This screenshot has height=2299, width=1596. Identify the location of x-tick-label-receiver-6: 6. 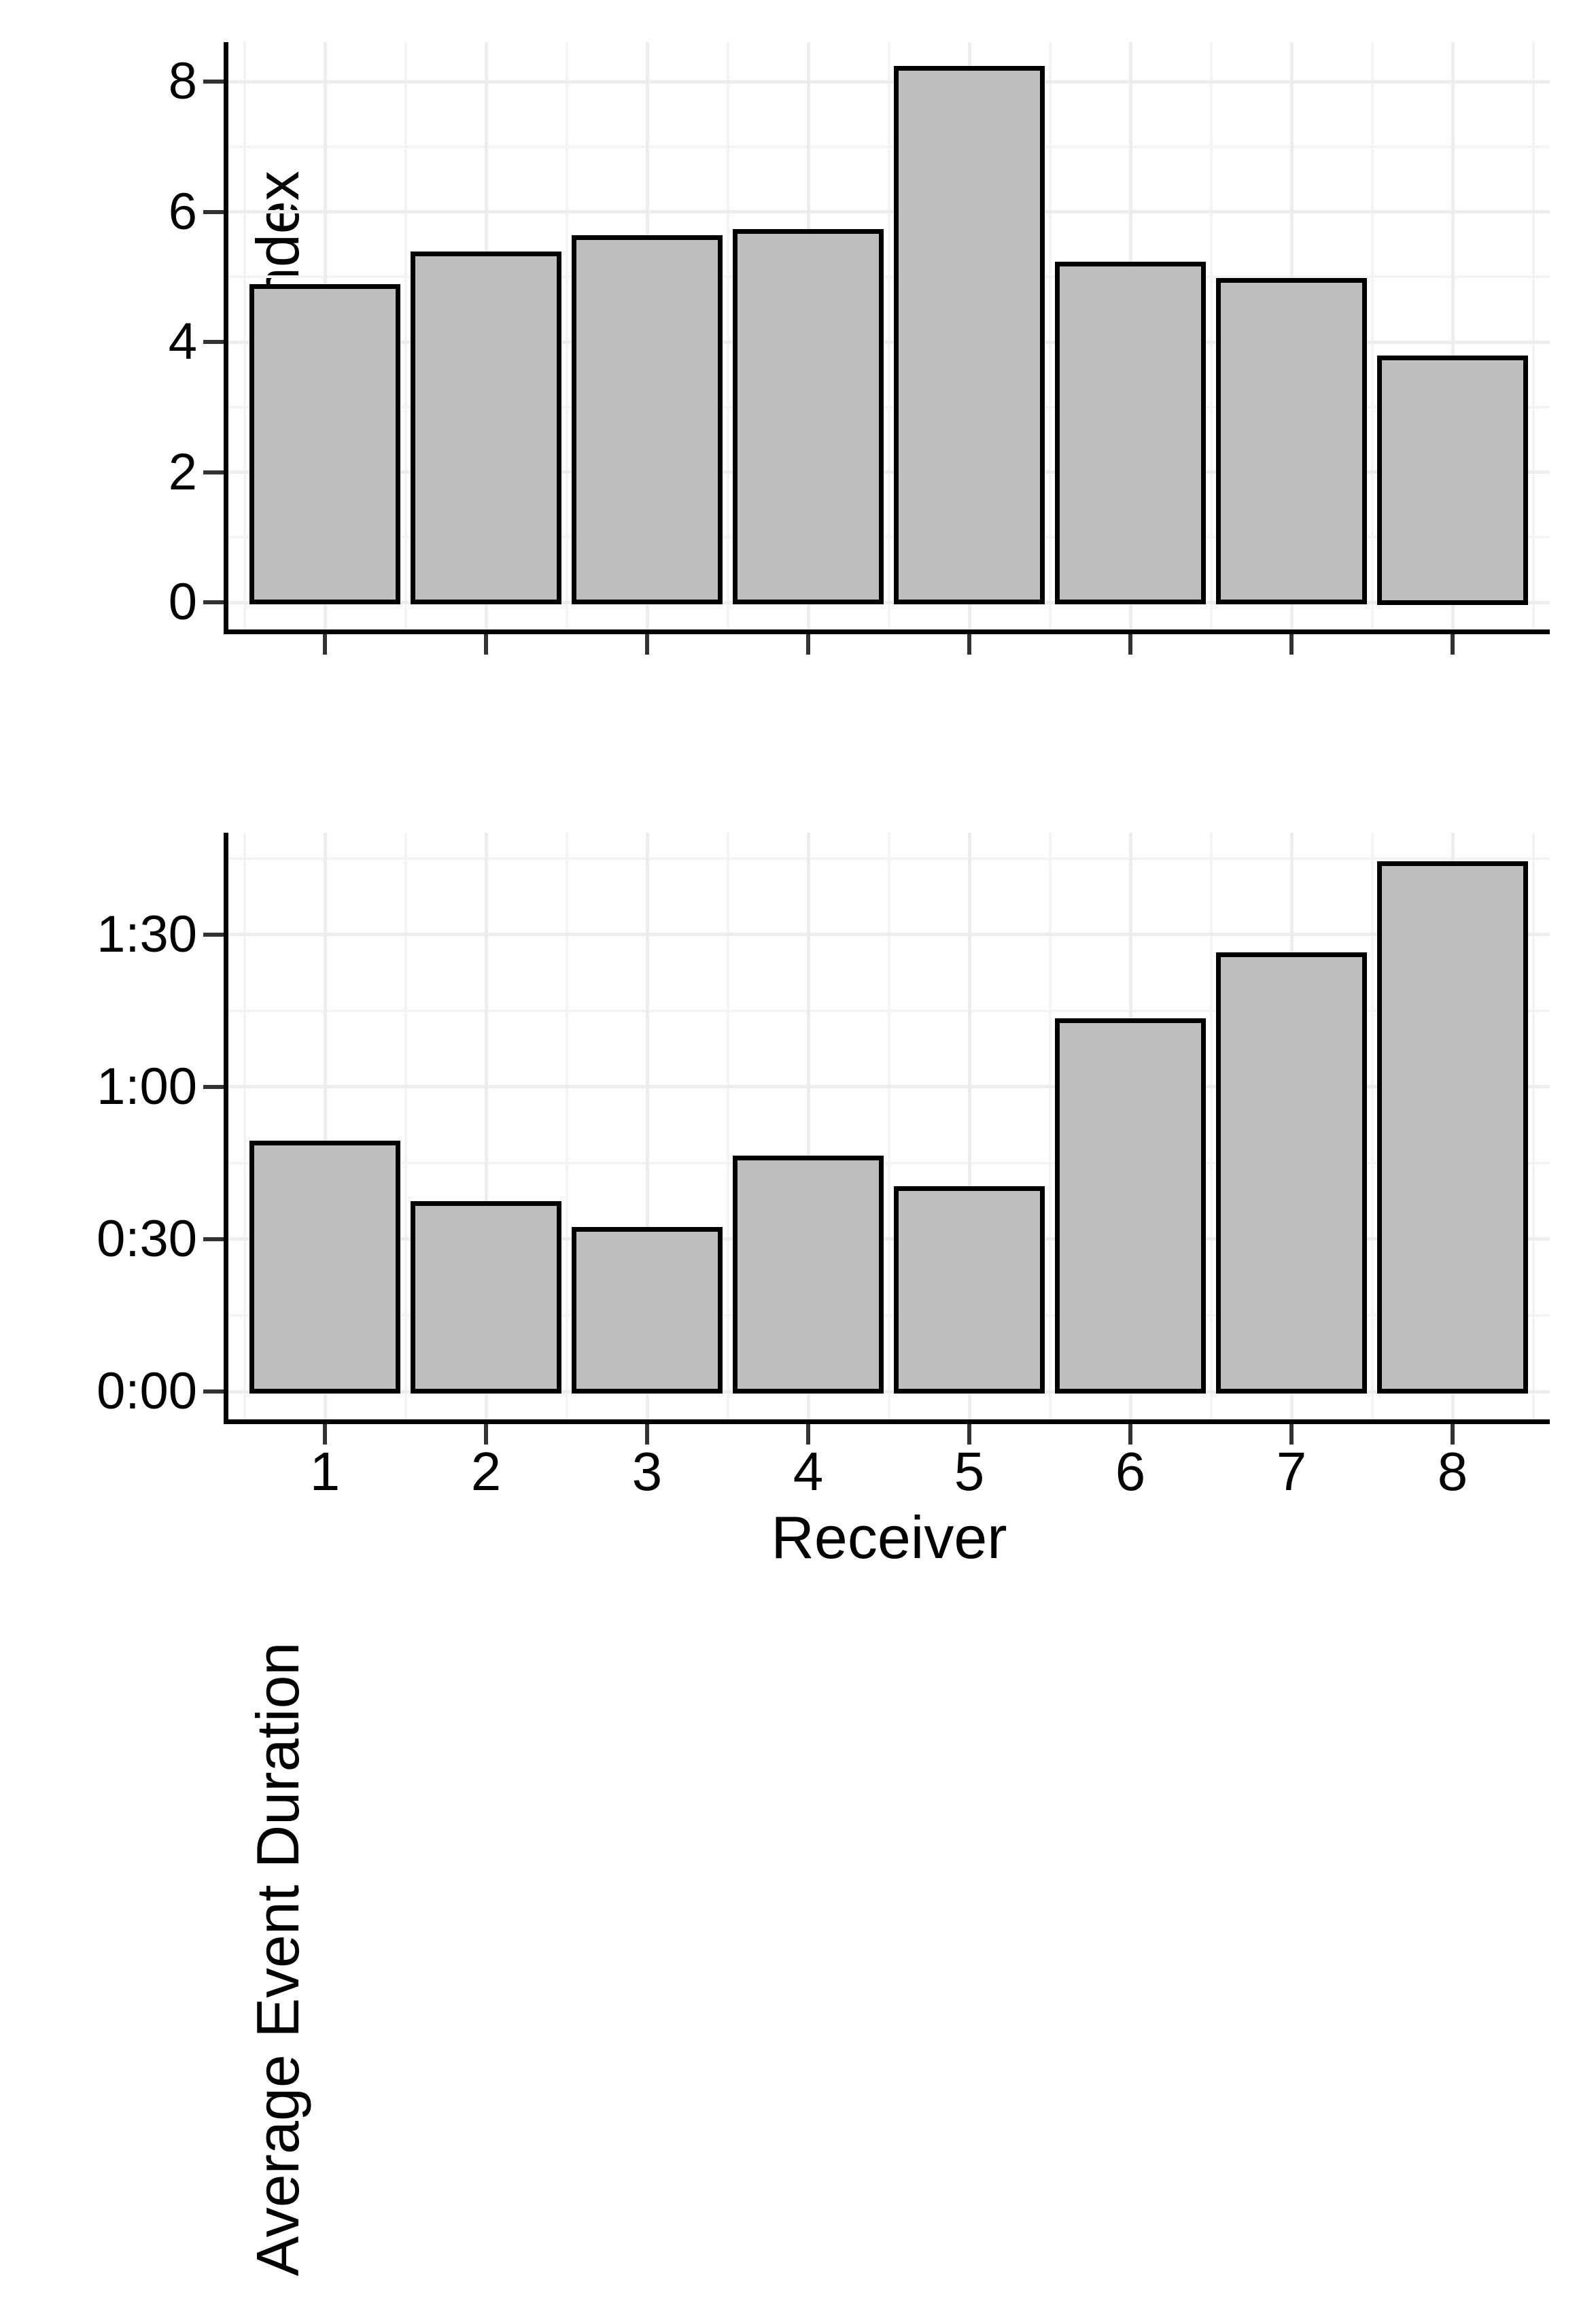
(1130, 1471).